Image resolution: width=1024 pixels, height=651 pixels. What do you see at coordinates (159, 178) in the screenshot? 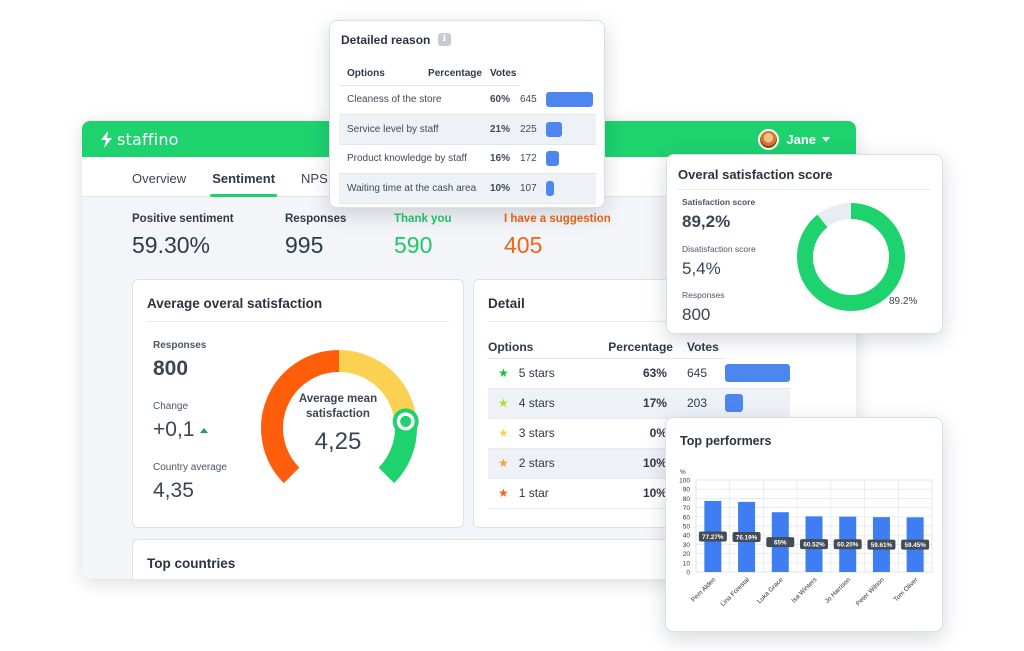
I see `tab-overview: Overview` at bounding box center [159, 178].